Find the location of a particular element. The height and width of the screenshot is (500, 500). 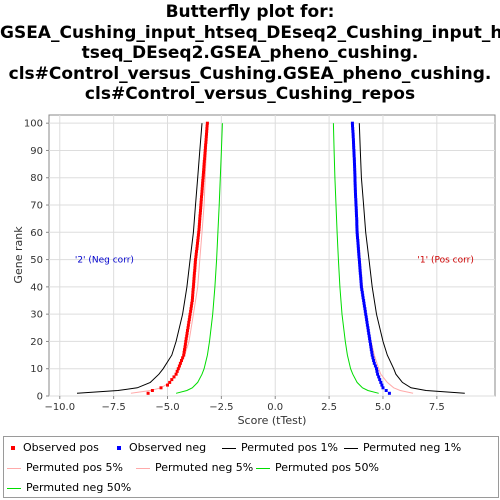

y-tick-label: 70 is located at coordinates (36, 206).